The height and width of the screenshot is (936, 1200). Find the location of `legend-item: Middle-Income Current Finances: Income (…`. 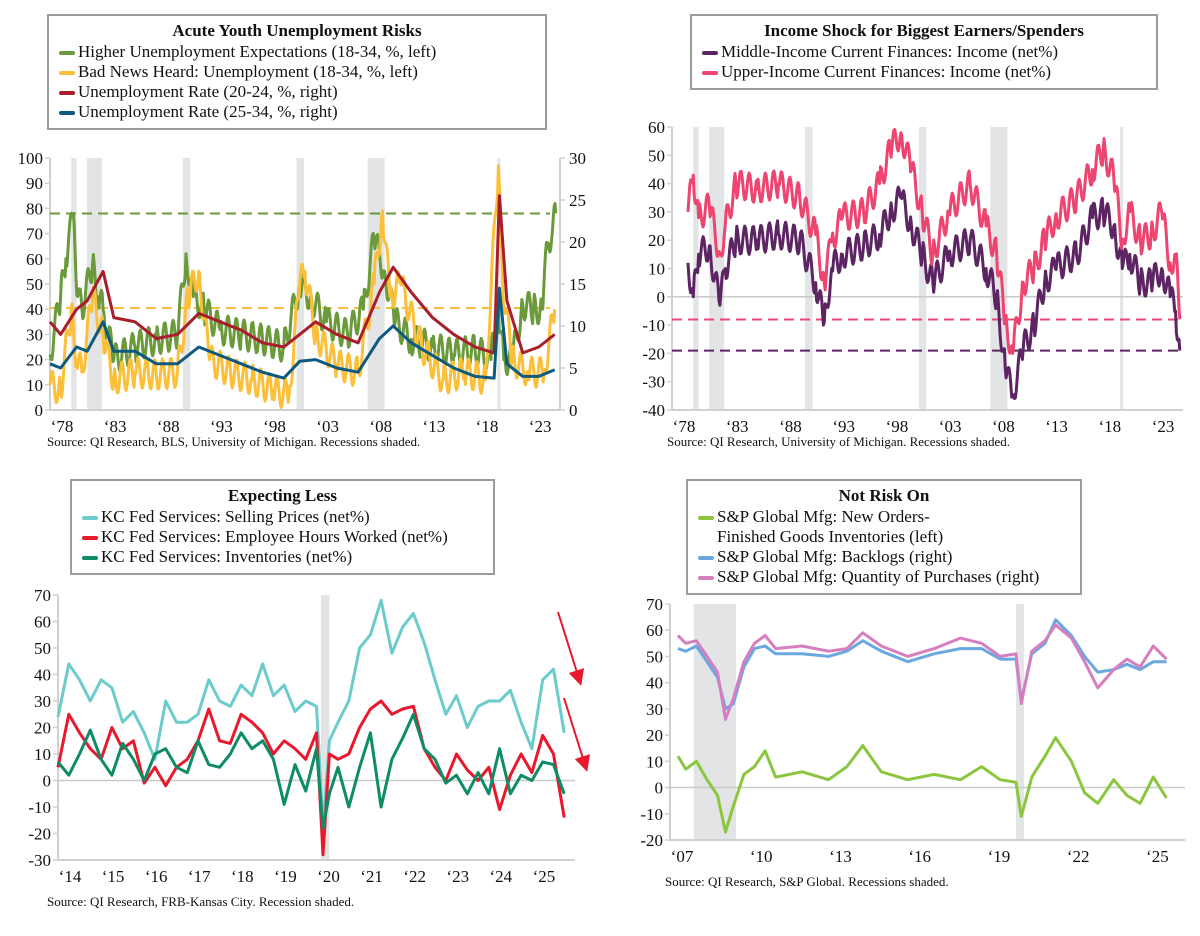

legend-item: Middle-Income Current Finances: Income (… is located at coordinates (924, 52).